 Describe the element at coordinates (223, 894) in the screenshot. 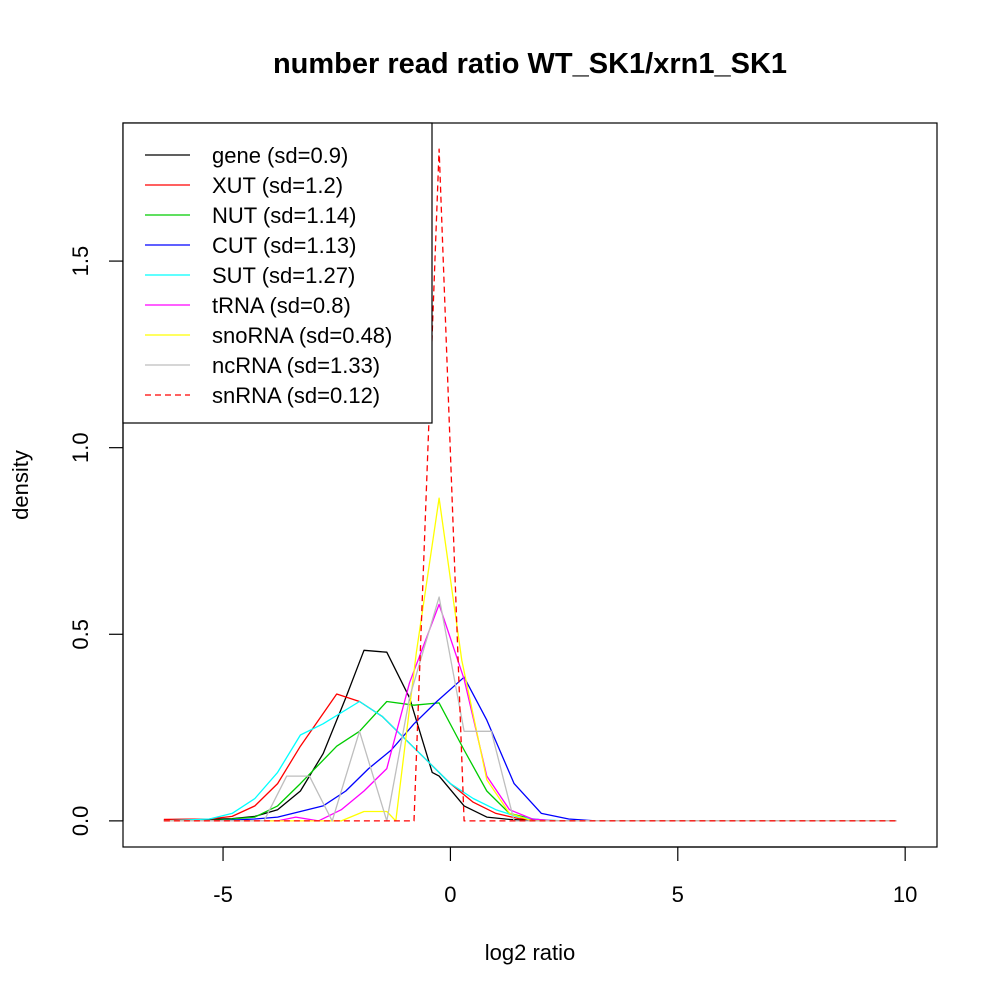

I see `x-tick-label: -5` at that location.